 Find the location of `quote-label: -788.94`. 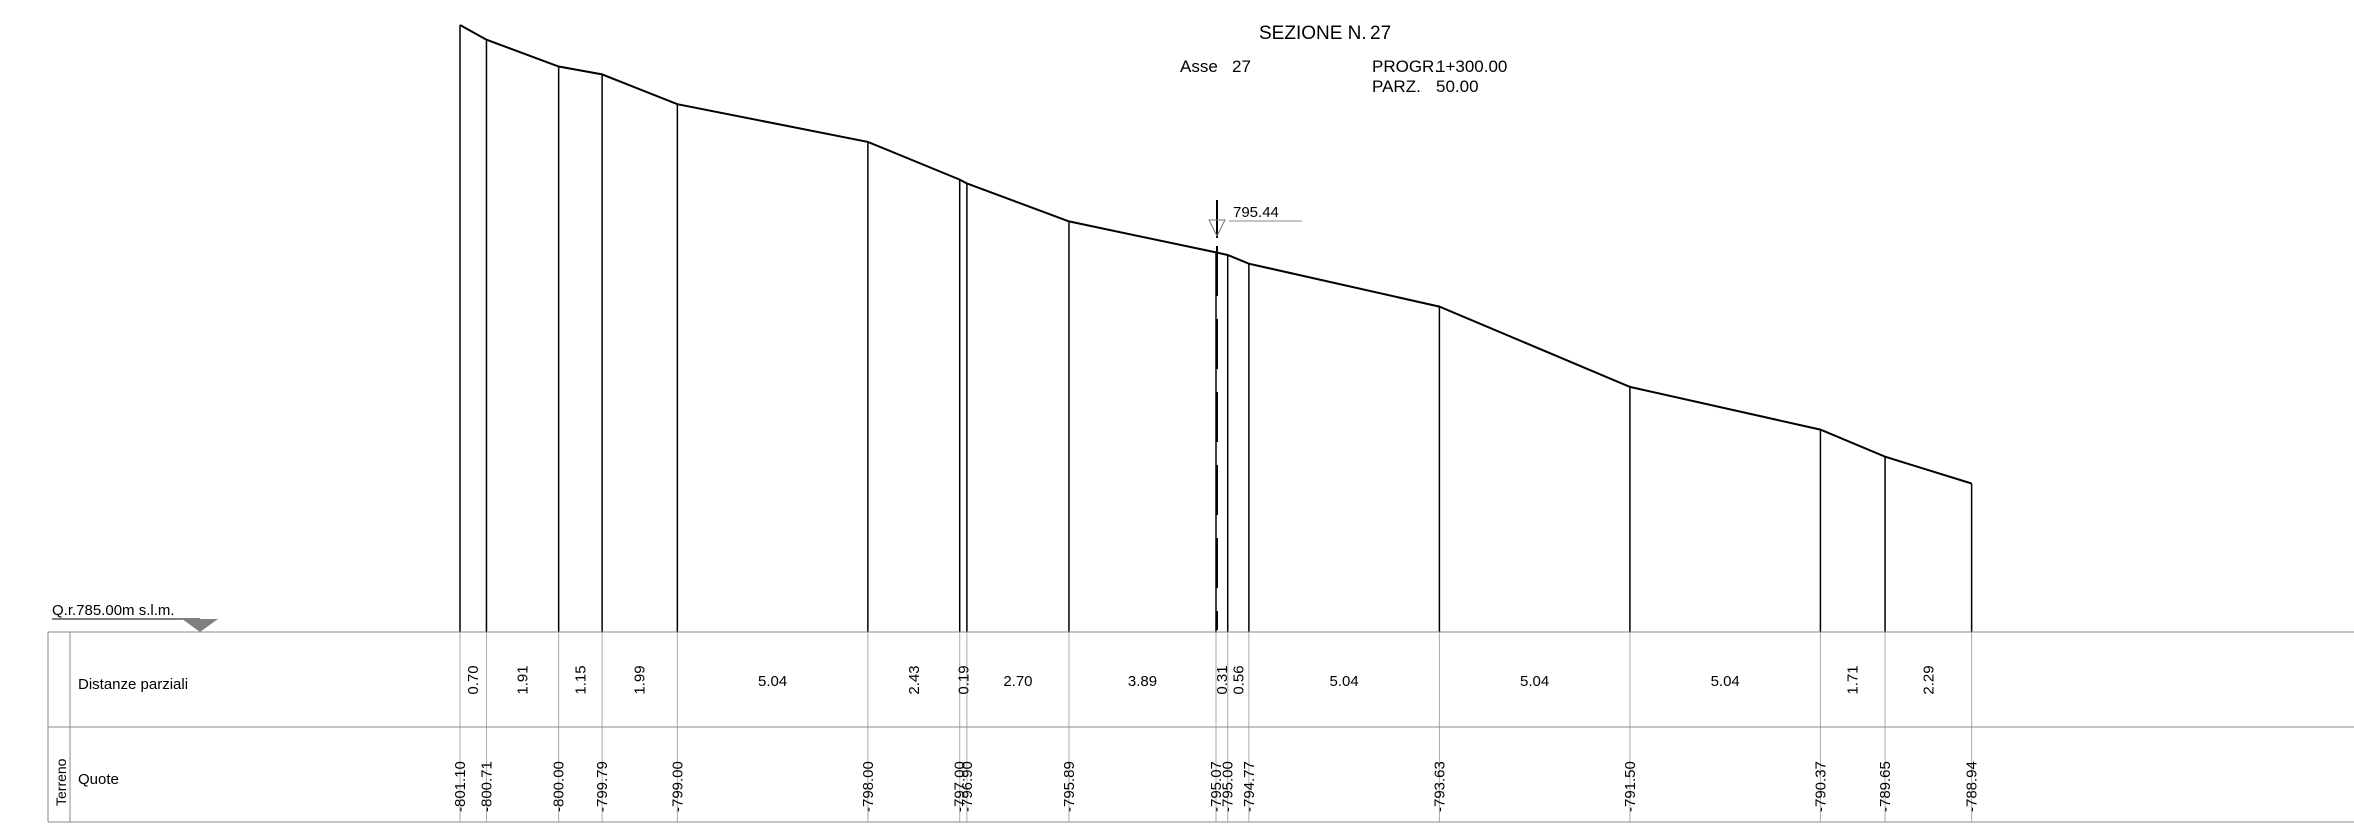

quote-label: -788.94 is located at coordinates (1972, 786).